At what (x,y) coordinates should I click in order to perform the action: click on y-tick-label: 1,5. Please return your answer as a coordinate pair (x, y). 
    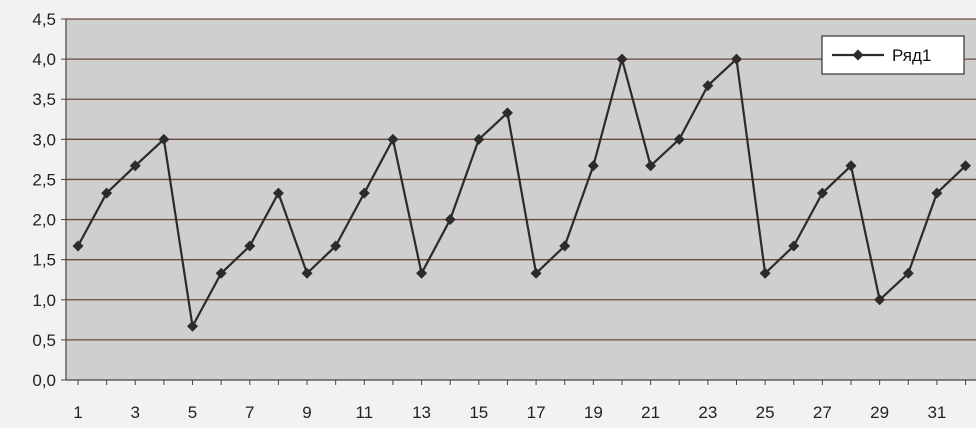
    Looking at the image, I should click on (44, 260).